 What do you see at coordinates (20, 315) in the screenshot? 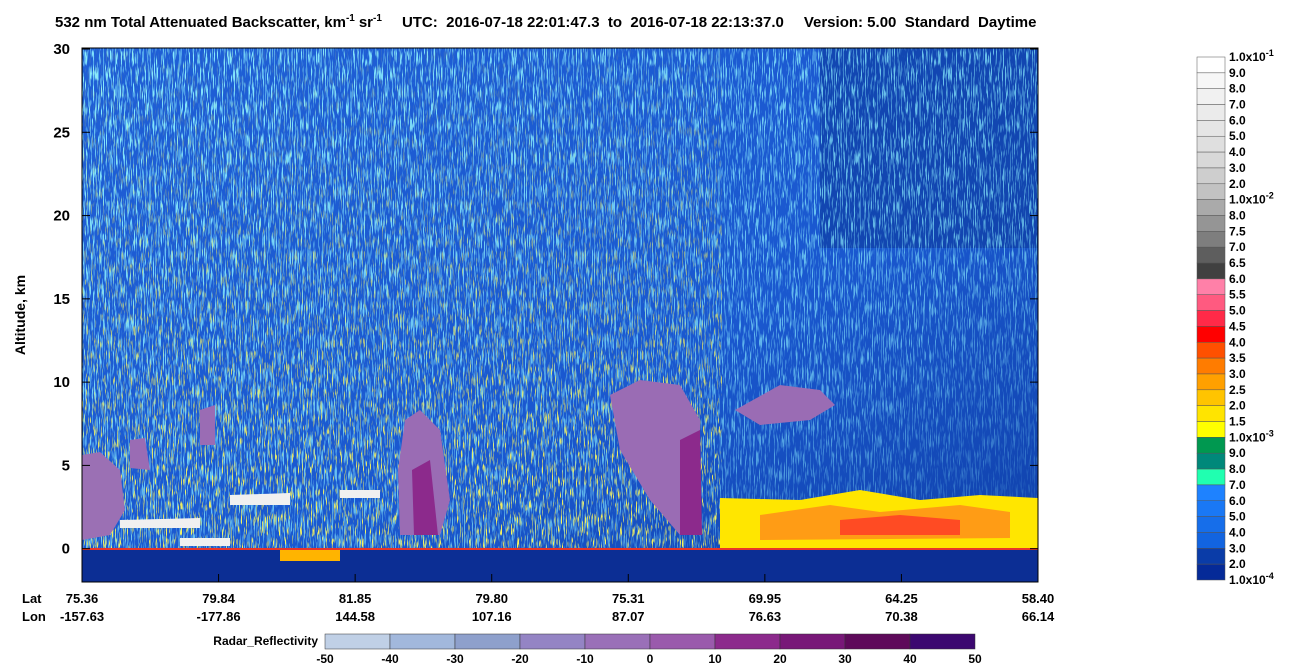
I see `y-axis-label: Altitude, km` at bounding box center [20, 315].